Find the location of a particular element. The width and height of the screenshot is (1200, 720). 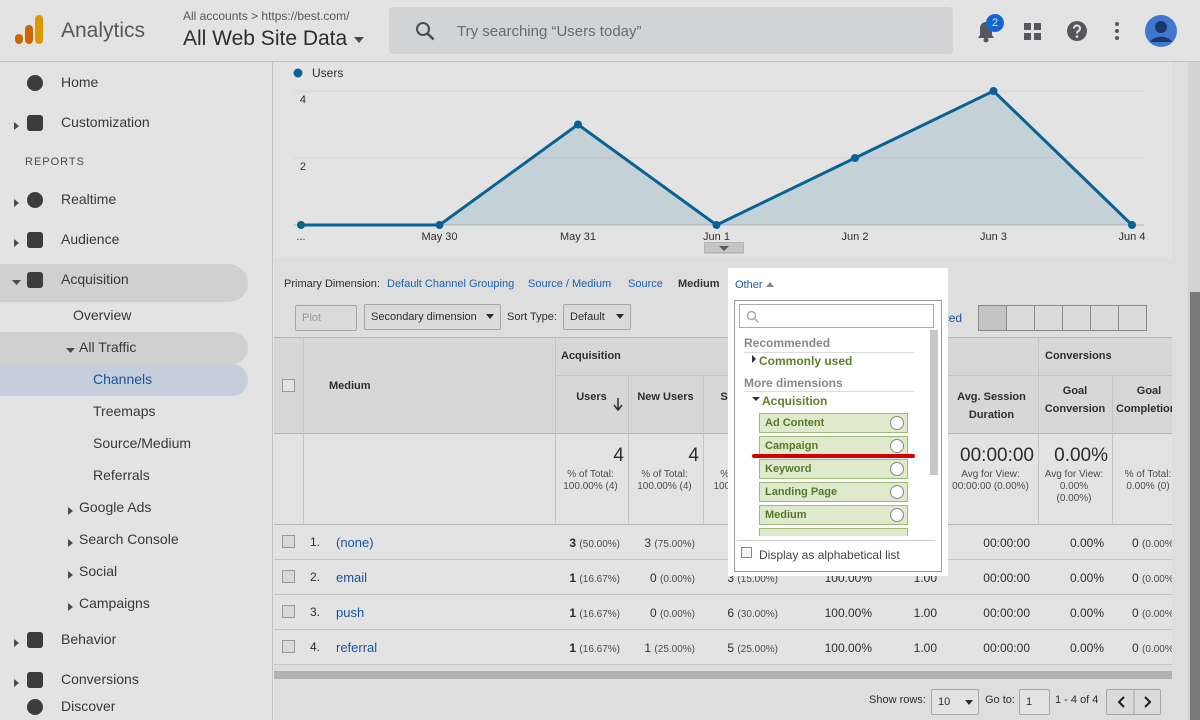

nav-item: Realtime is located at coordinates (89, 199).